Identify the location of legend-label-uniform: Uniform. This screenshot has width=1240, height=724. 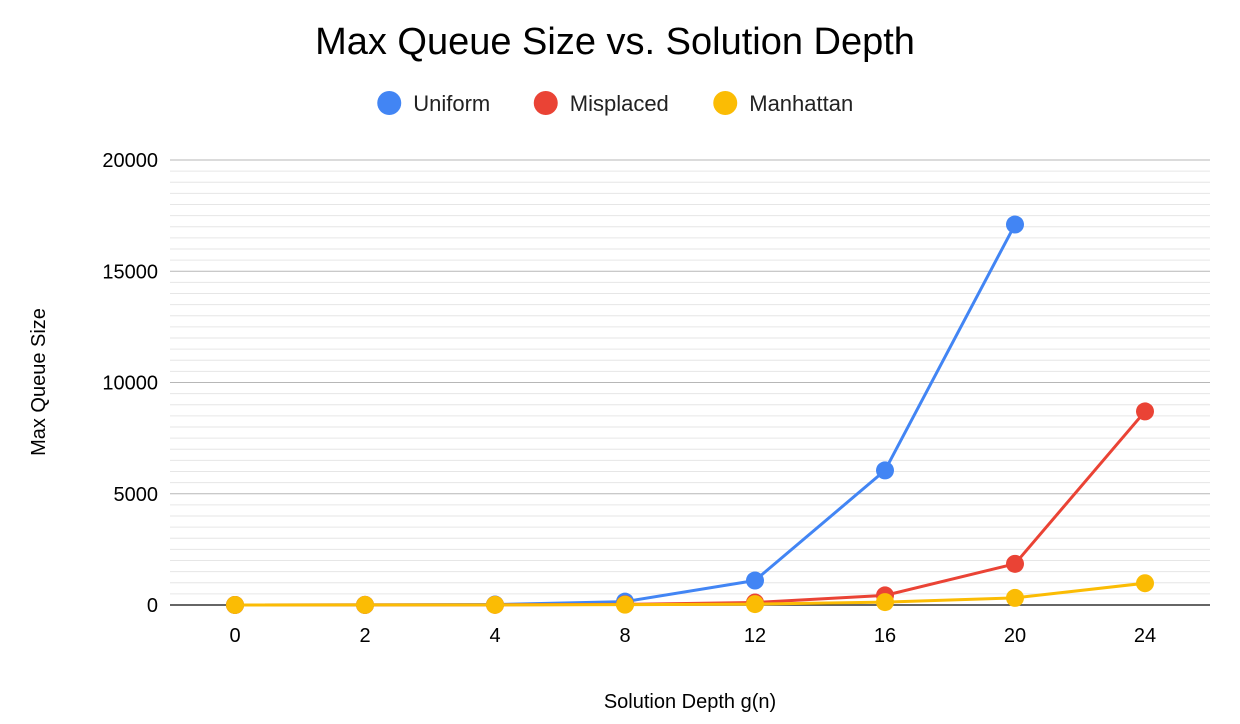
(451, 103).